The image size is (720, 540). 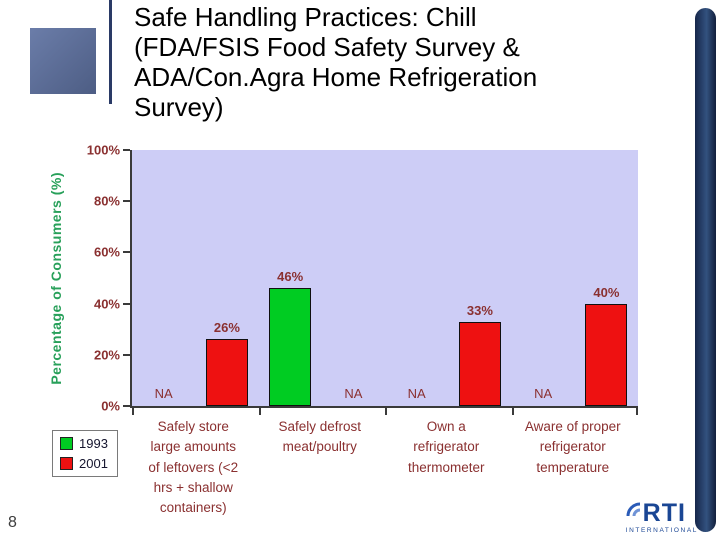 I want to click on decorative-line, so click(x=110, y=52).